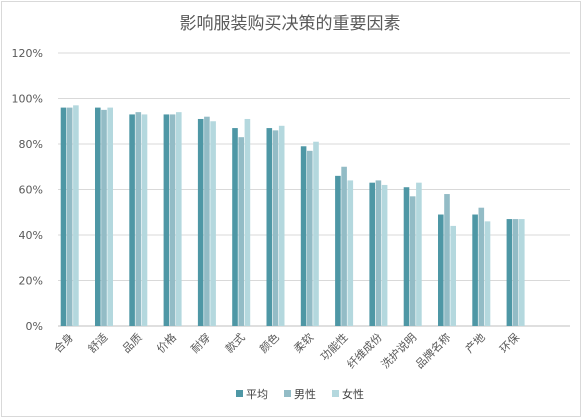 Image resolution: width=584 pixels, height=420 pixels. I want to click on x-category-label: 价格, so click(166, 342).